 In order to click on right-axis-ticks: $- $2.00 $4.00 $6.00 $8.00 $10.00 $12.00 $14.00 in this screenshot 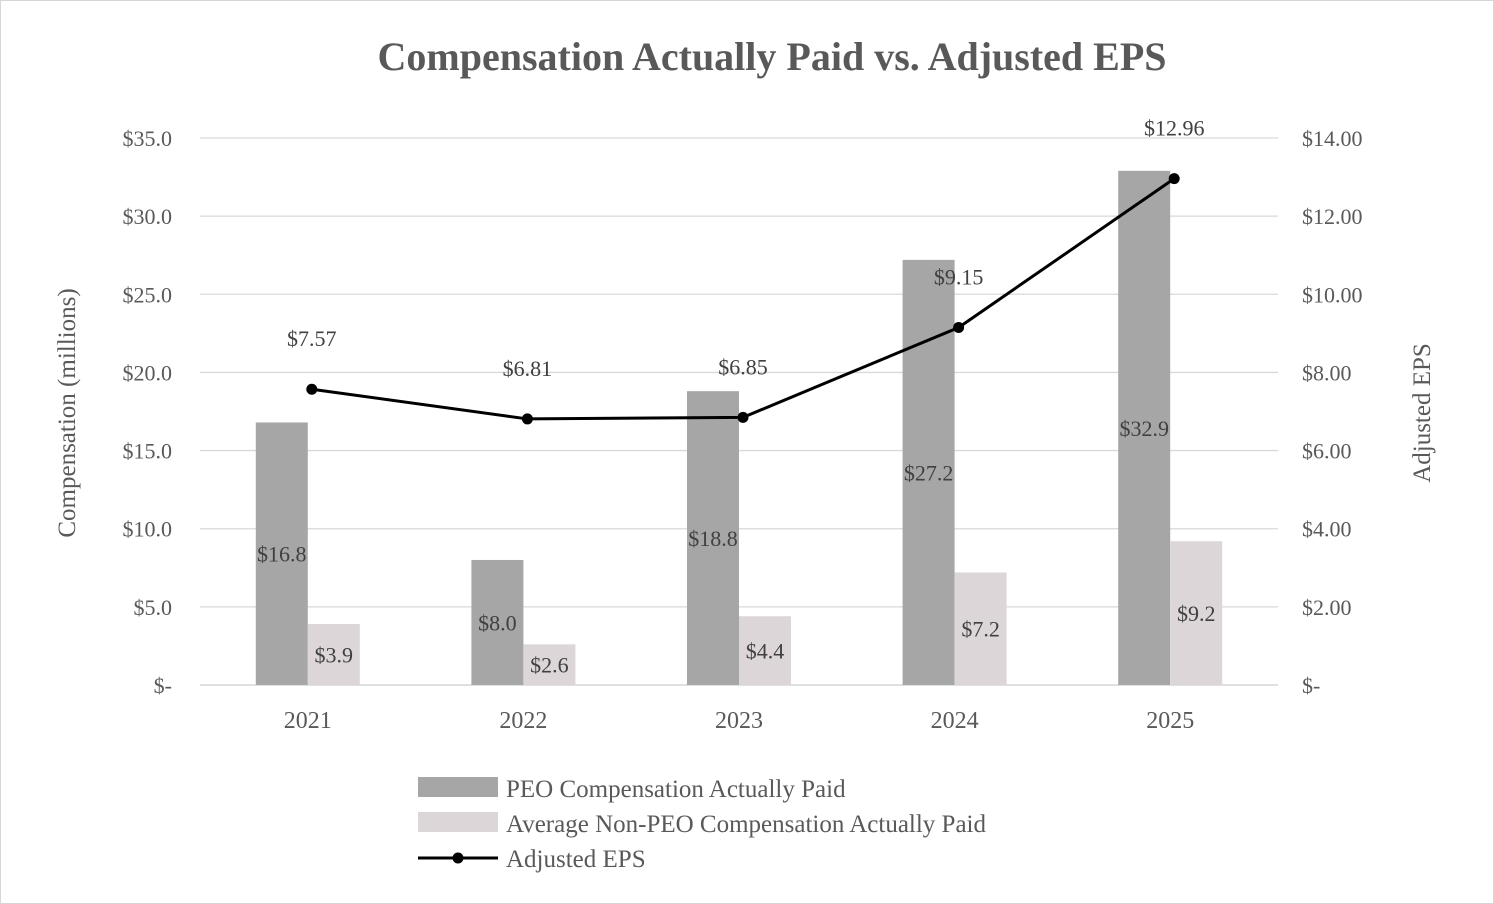, I will do `click(1332, 412)`.